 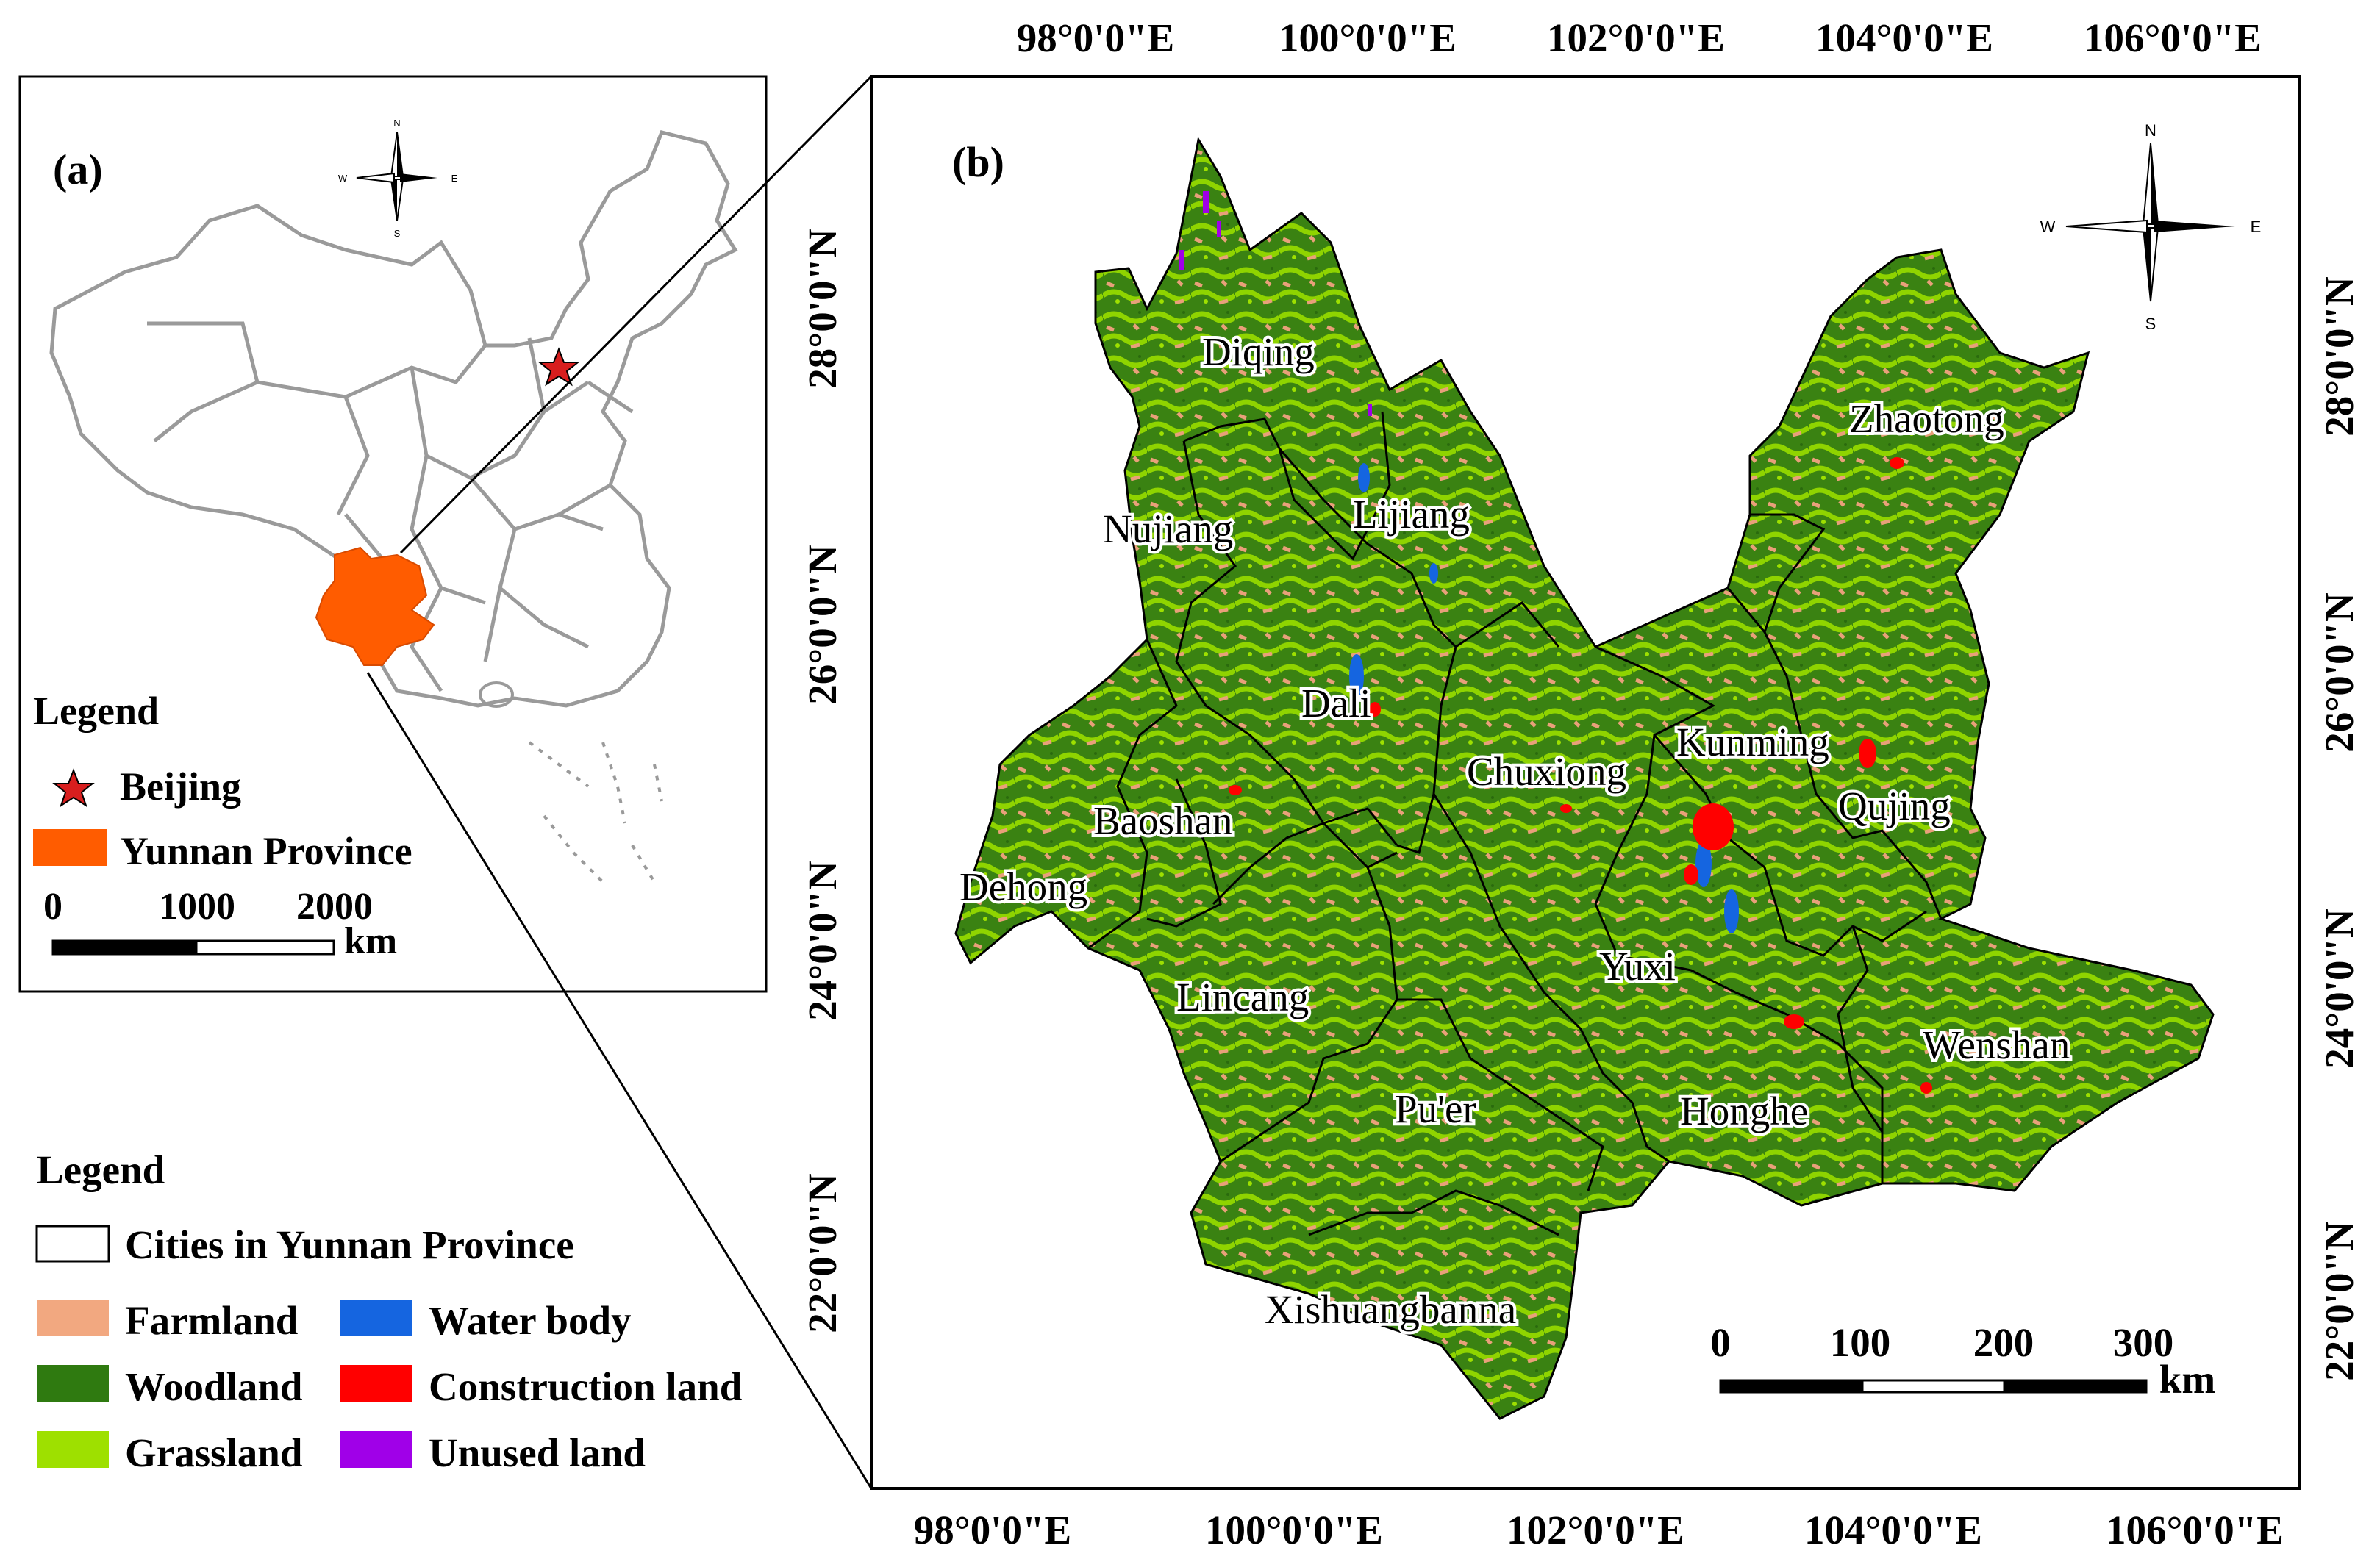 What do you see at coordinates (1752, 742) in the screenshot?
I see `city-label-kunming: Kunming` at bounding box center [1752, 742].